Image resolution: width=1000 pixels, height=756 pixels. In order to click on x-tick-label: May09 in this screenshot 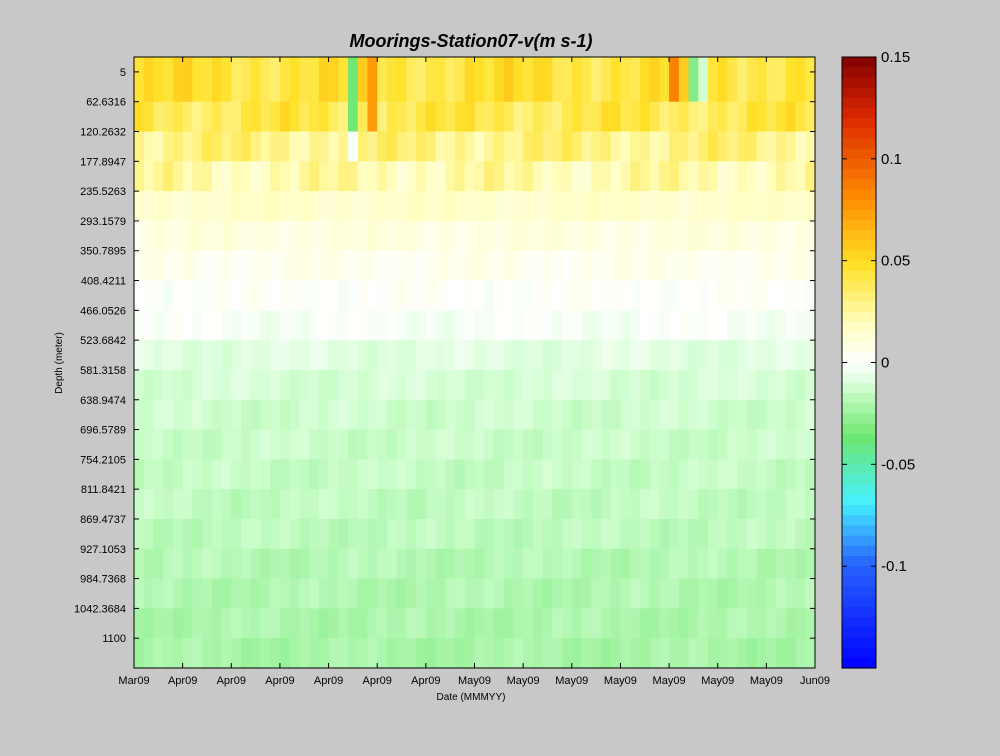, I will do `click(523, 681)`.